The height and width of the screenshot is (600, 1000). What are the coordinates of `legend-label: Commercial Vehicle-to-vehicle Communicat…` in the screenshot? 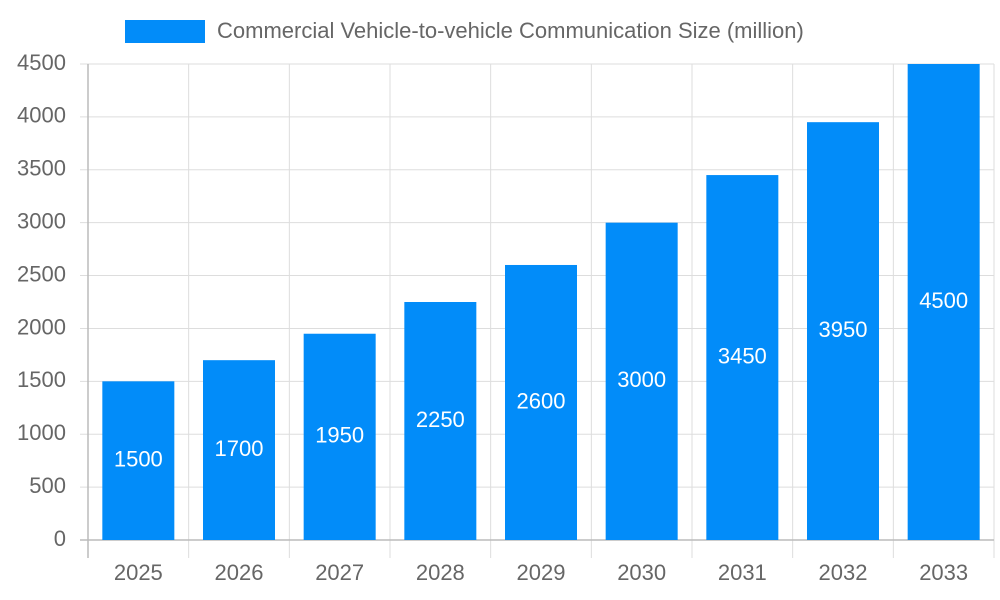 It's located at (510, 30).